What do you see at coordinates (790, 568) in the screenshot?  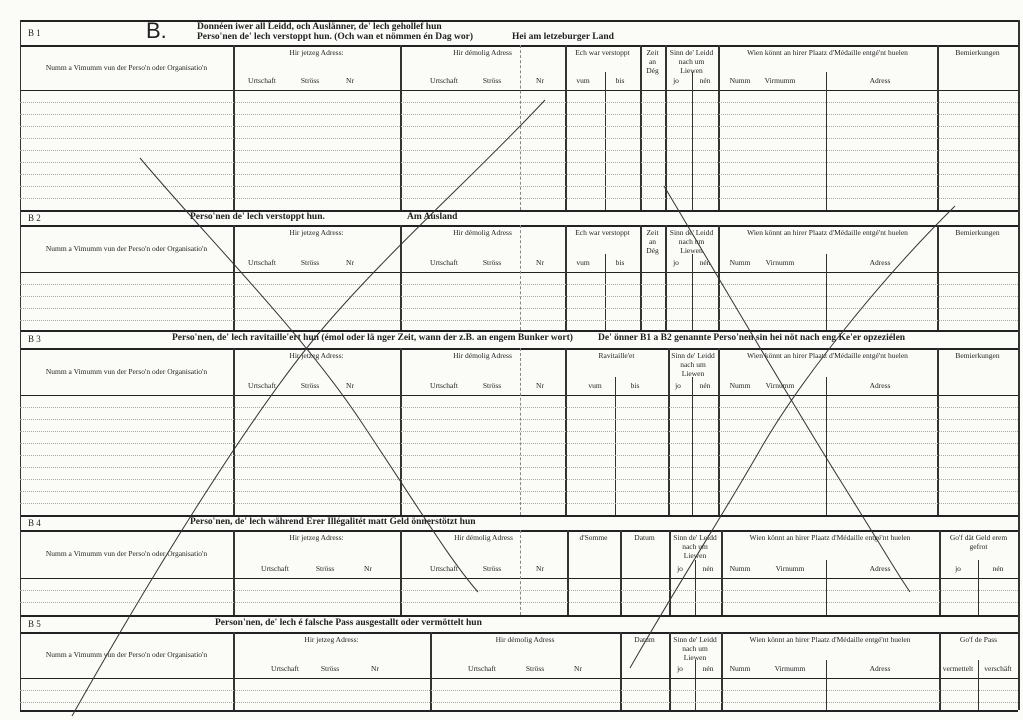 I see `sub-column-header: Virnumm` at bounding box center [790, 568].